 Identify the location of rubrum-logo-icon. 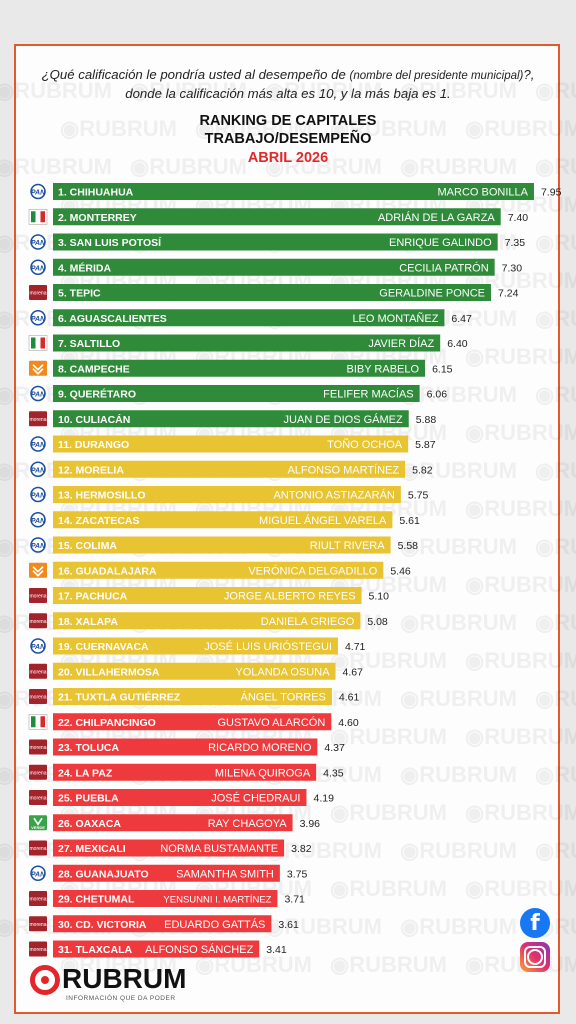
(45, 980).